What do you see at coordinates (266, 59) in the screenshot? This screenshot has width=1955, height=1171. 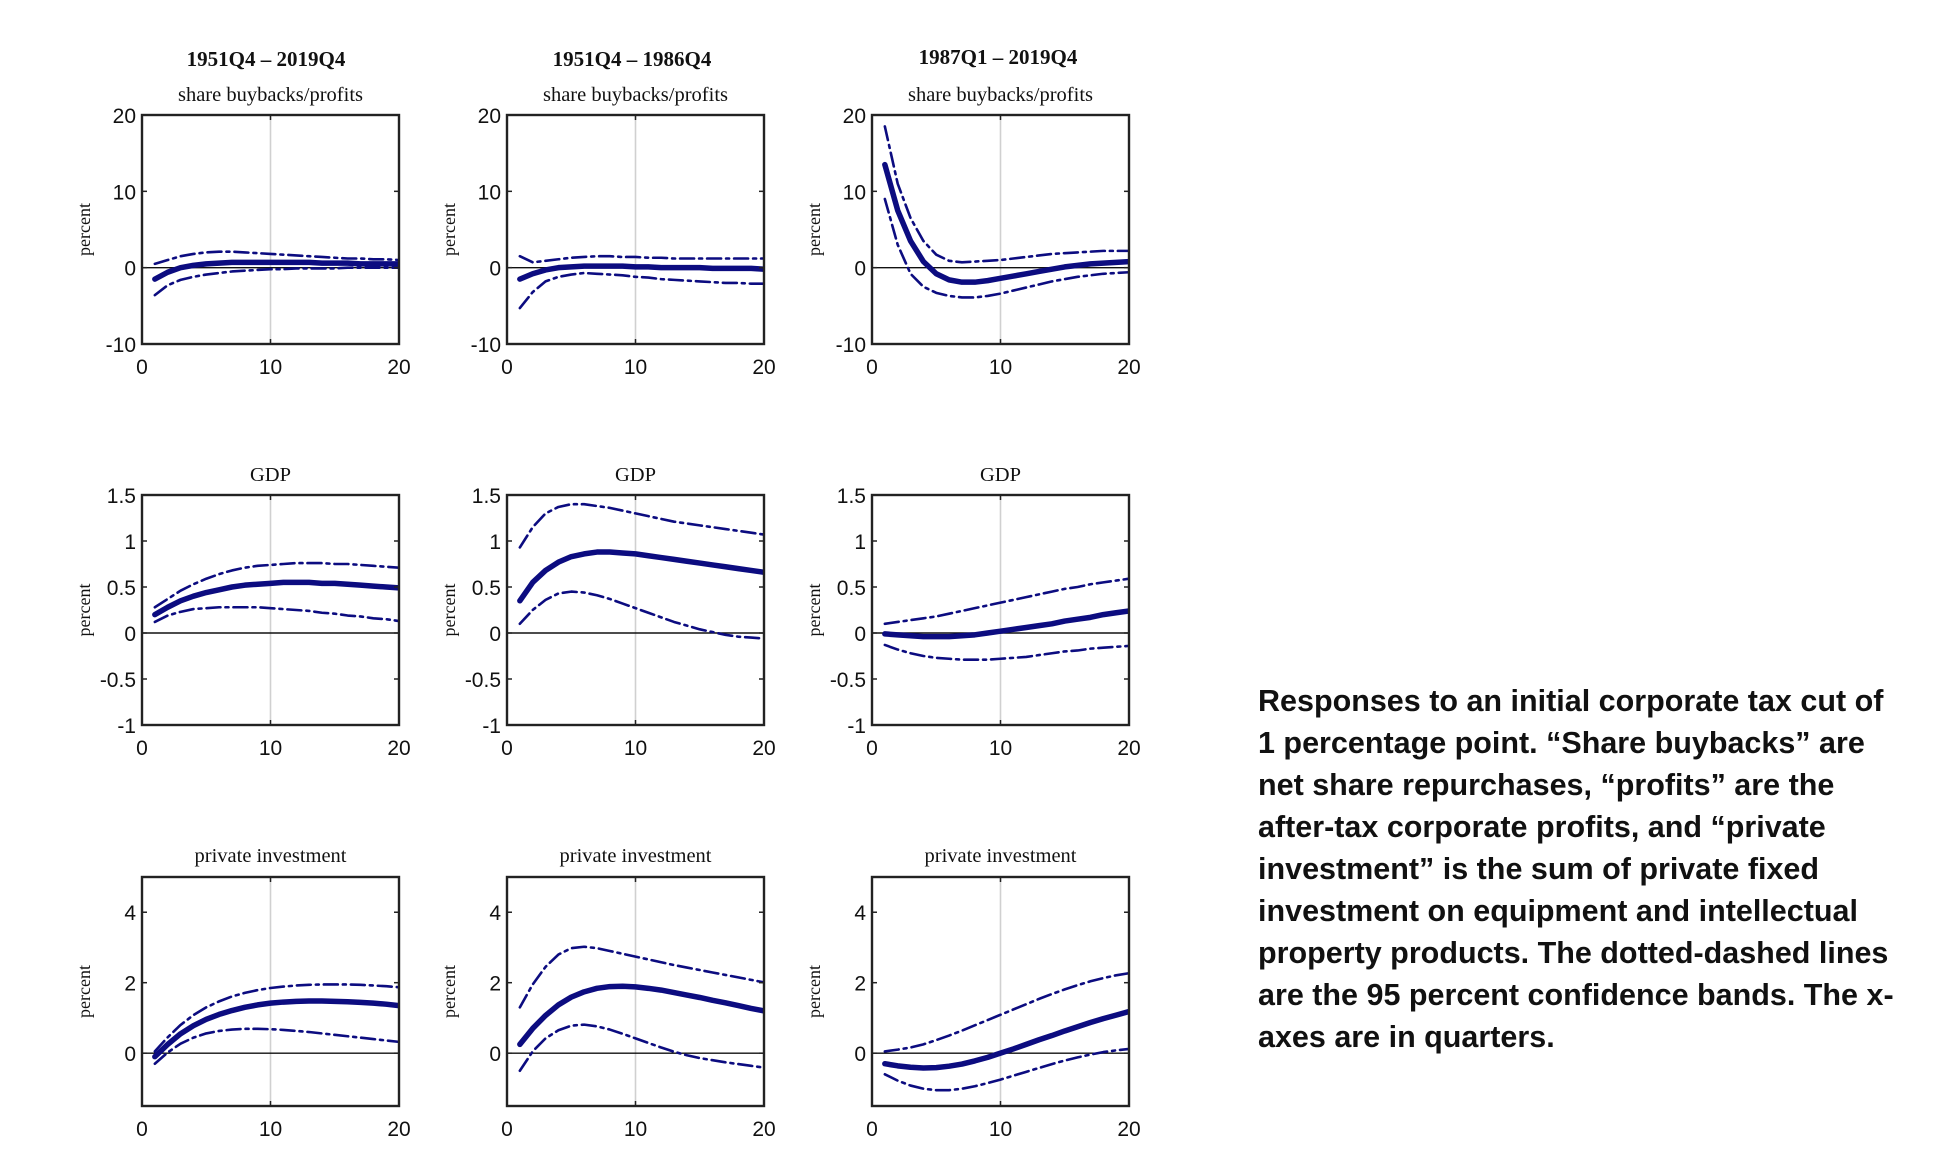 I see `column-header-1: 1951Q4 – 2019Q4` at bounding box center [266, 59].